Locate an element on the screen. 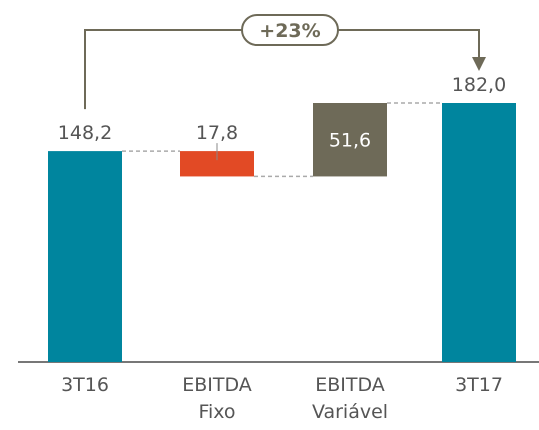  x-tick-label: 3T17 is located at coordinates (479, 385).